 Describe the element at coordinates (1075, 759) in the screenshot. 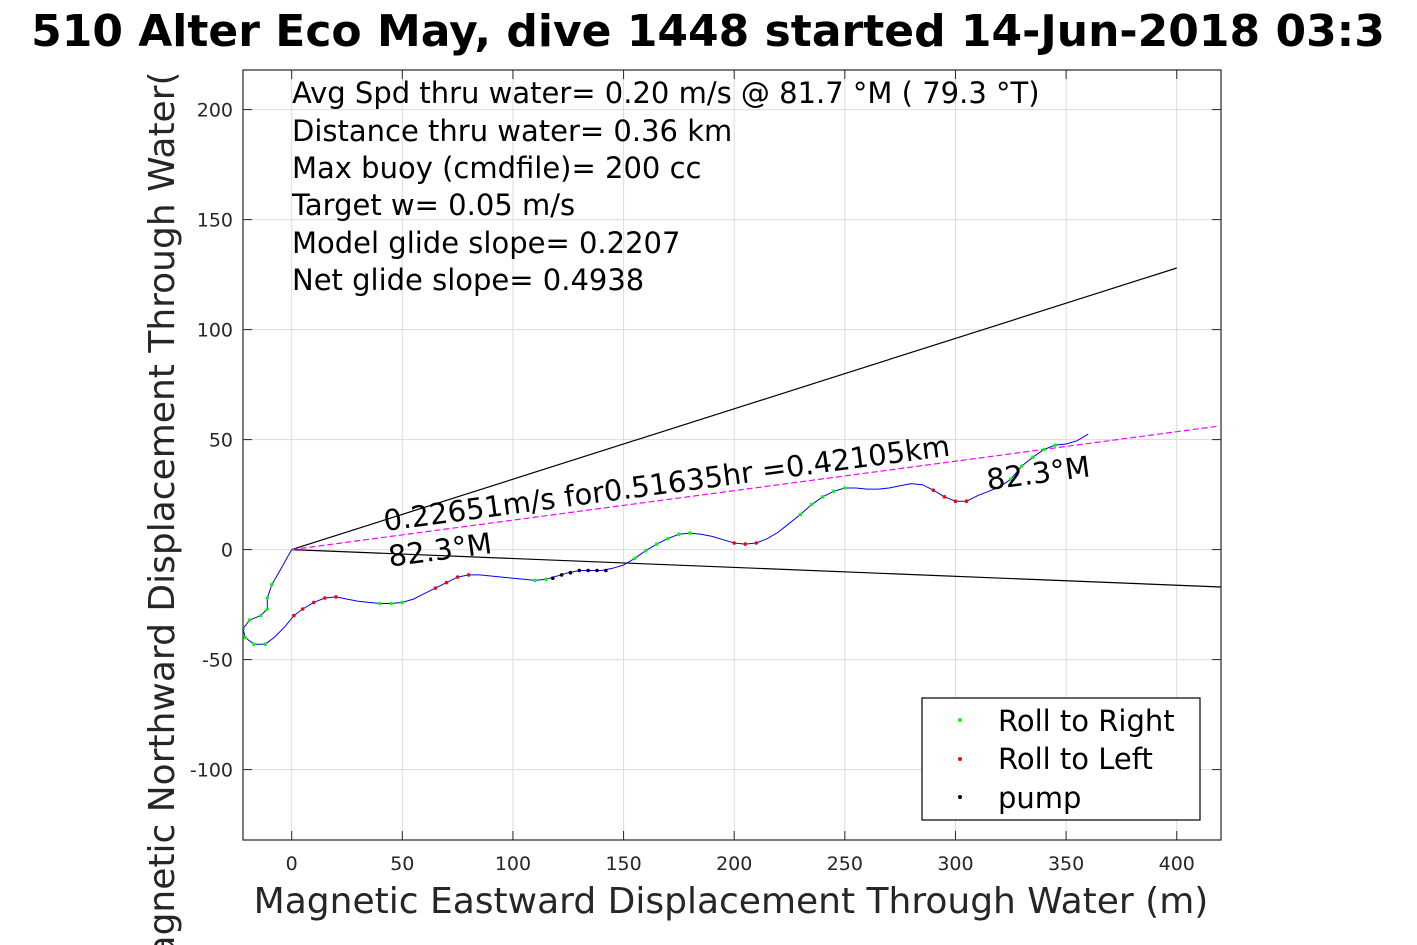

I see `legend-label-roll-left: Roll to Left` at that location.